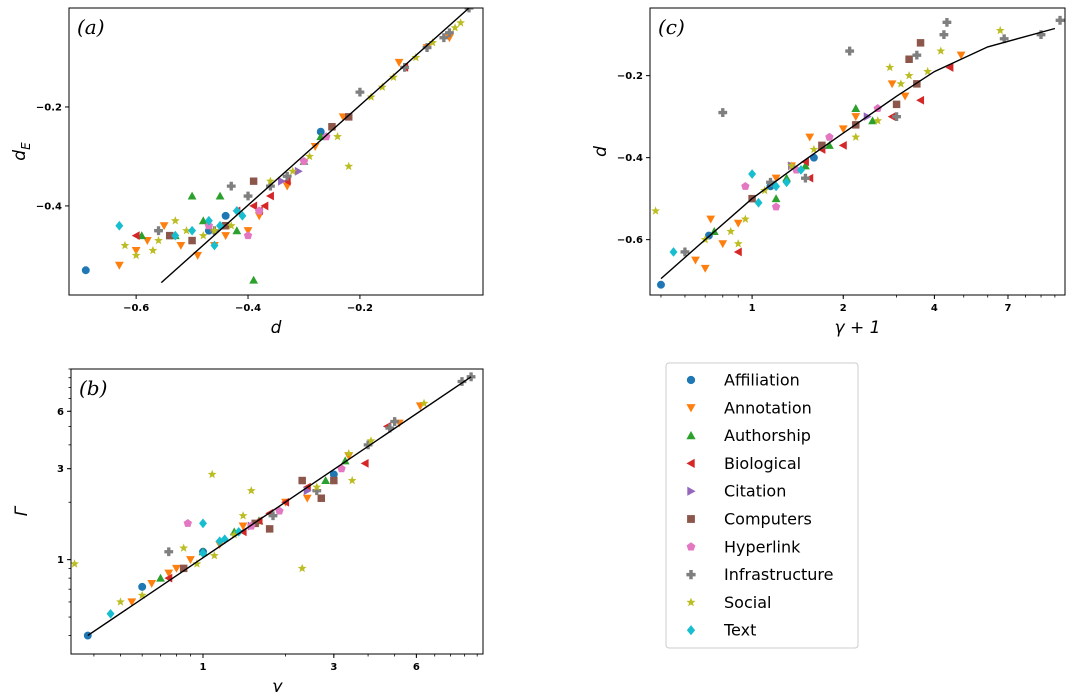  What do you see at coordinates (691, 546) in the screenshot?
I see `legend-marker-pentagon` at bounding box center [691, 546].